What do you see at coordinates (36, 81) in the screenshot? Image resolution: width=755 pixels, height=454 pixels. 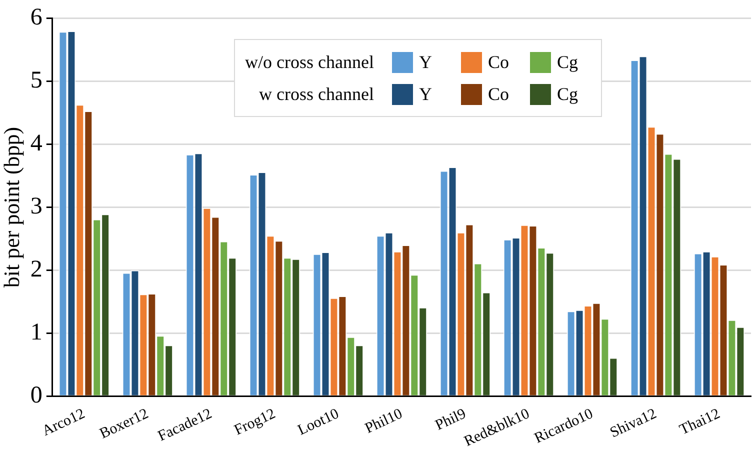 I see `y-tick-label: 5` at bounding box center [36, 81].